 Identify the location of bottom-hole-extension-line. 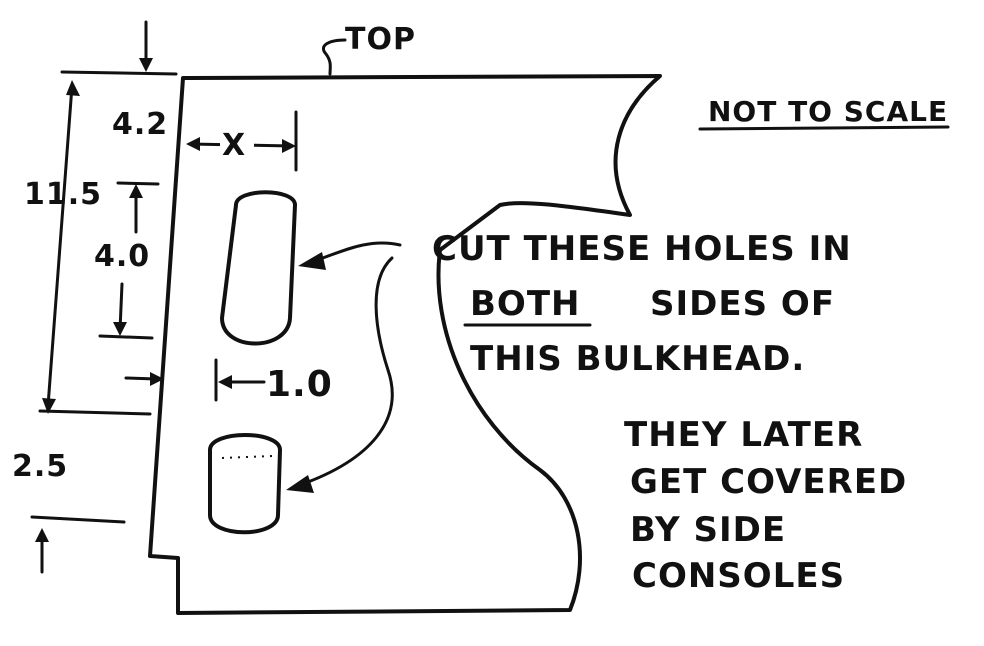
(95, 412).